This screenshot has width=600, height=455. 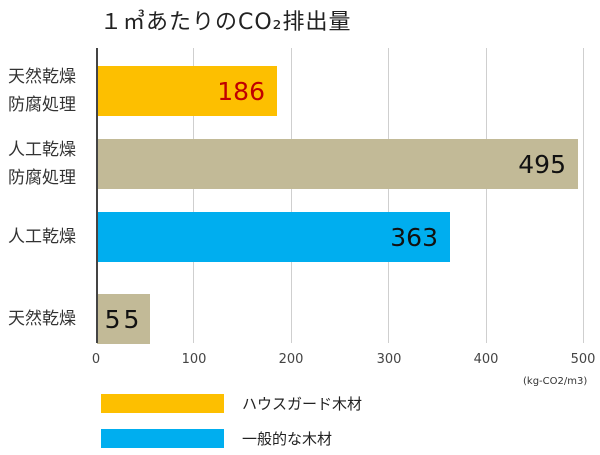 I want to click on bar-natural-dry: 55, so click(x=123, y=319).